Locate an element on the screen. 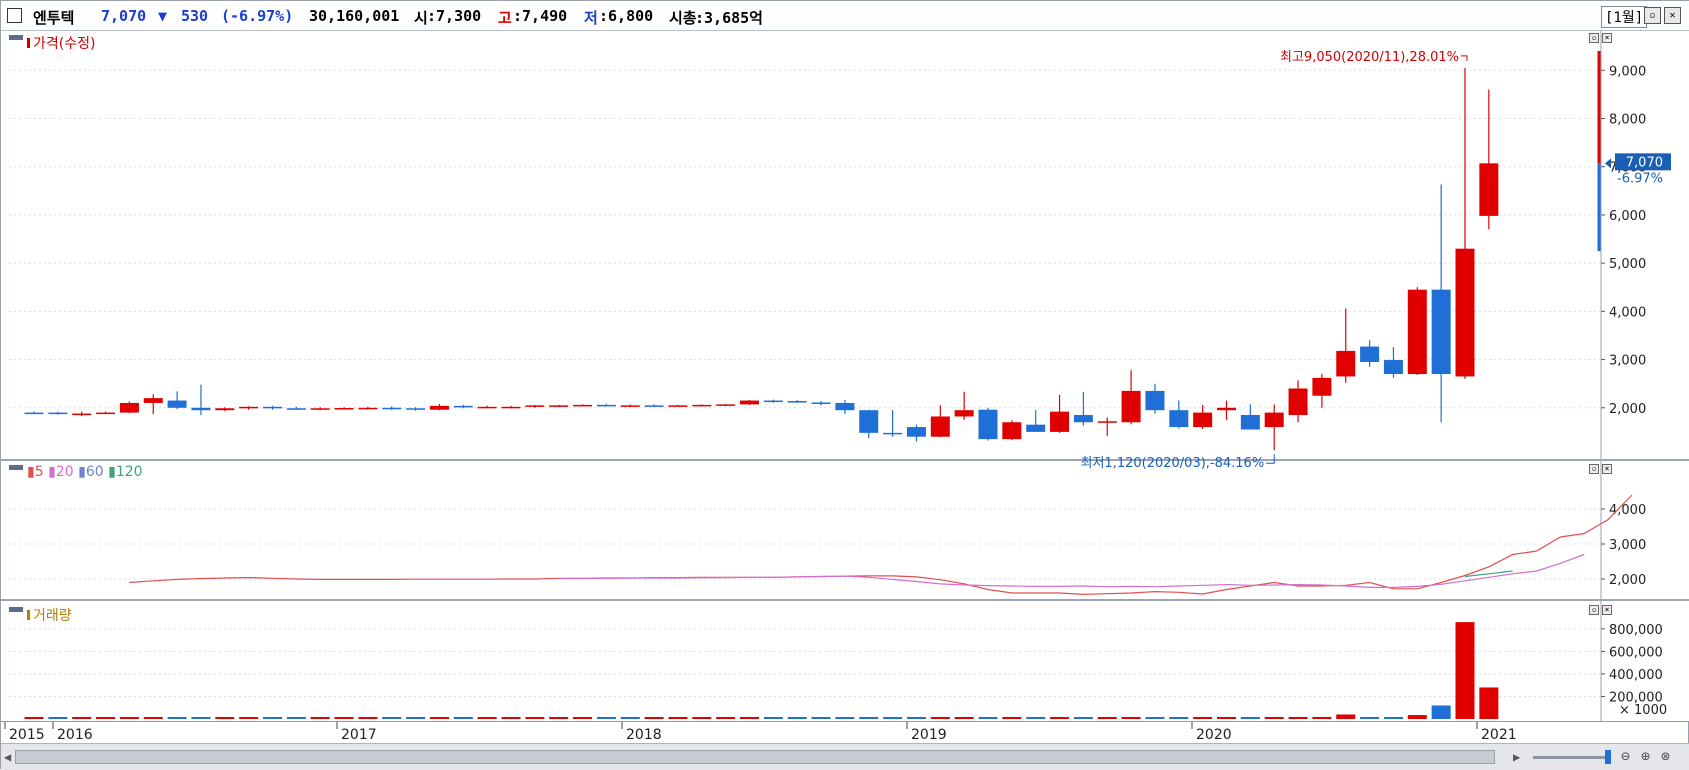 This screenshot has height=770, width=1689. x-axis-canvas: 2015 2016 2017 2018 2019 2020 2021 is located at coordinates (760, 732).